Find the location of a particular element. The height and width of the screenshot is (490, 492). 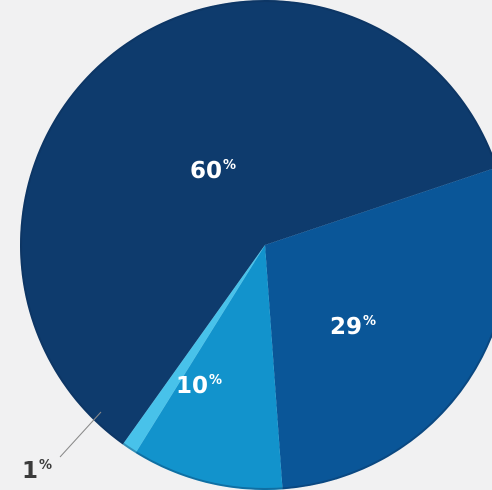

slice-label-1pct: 1% is located at coordinates (37, 471).